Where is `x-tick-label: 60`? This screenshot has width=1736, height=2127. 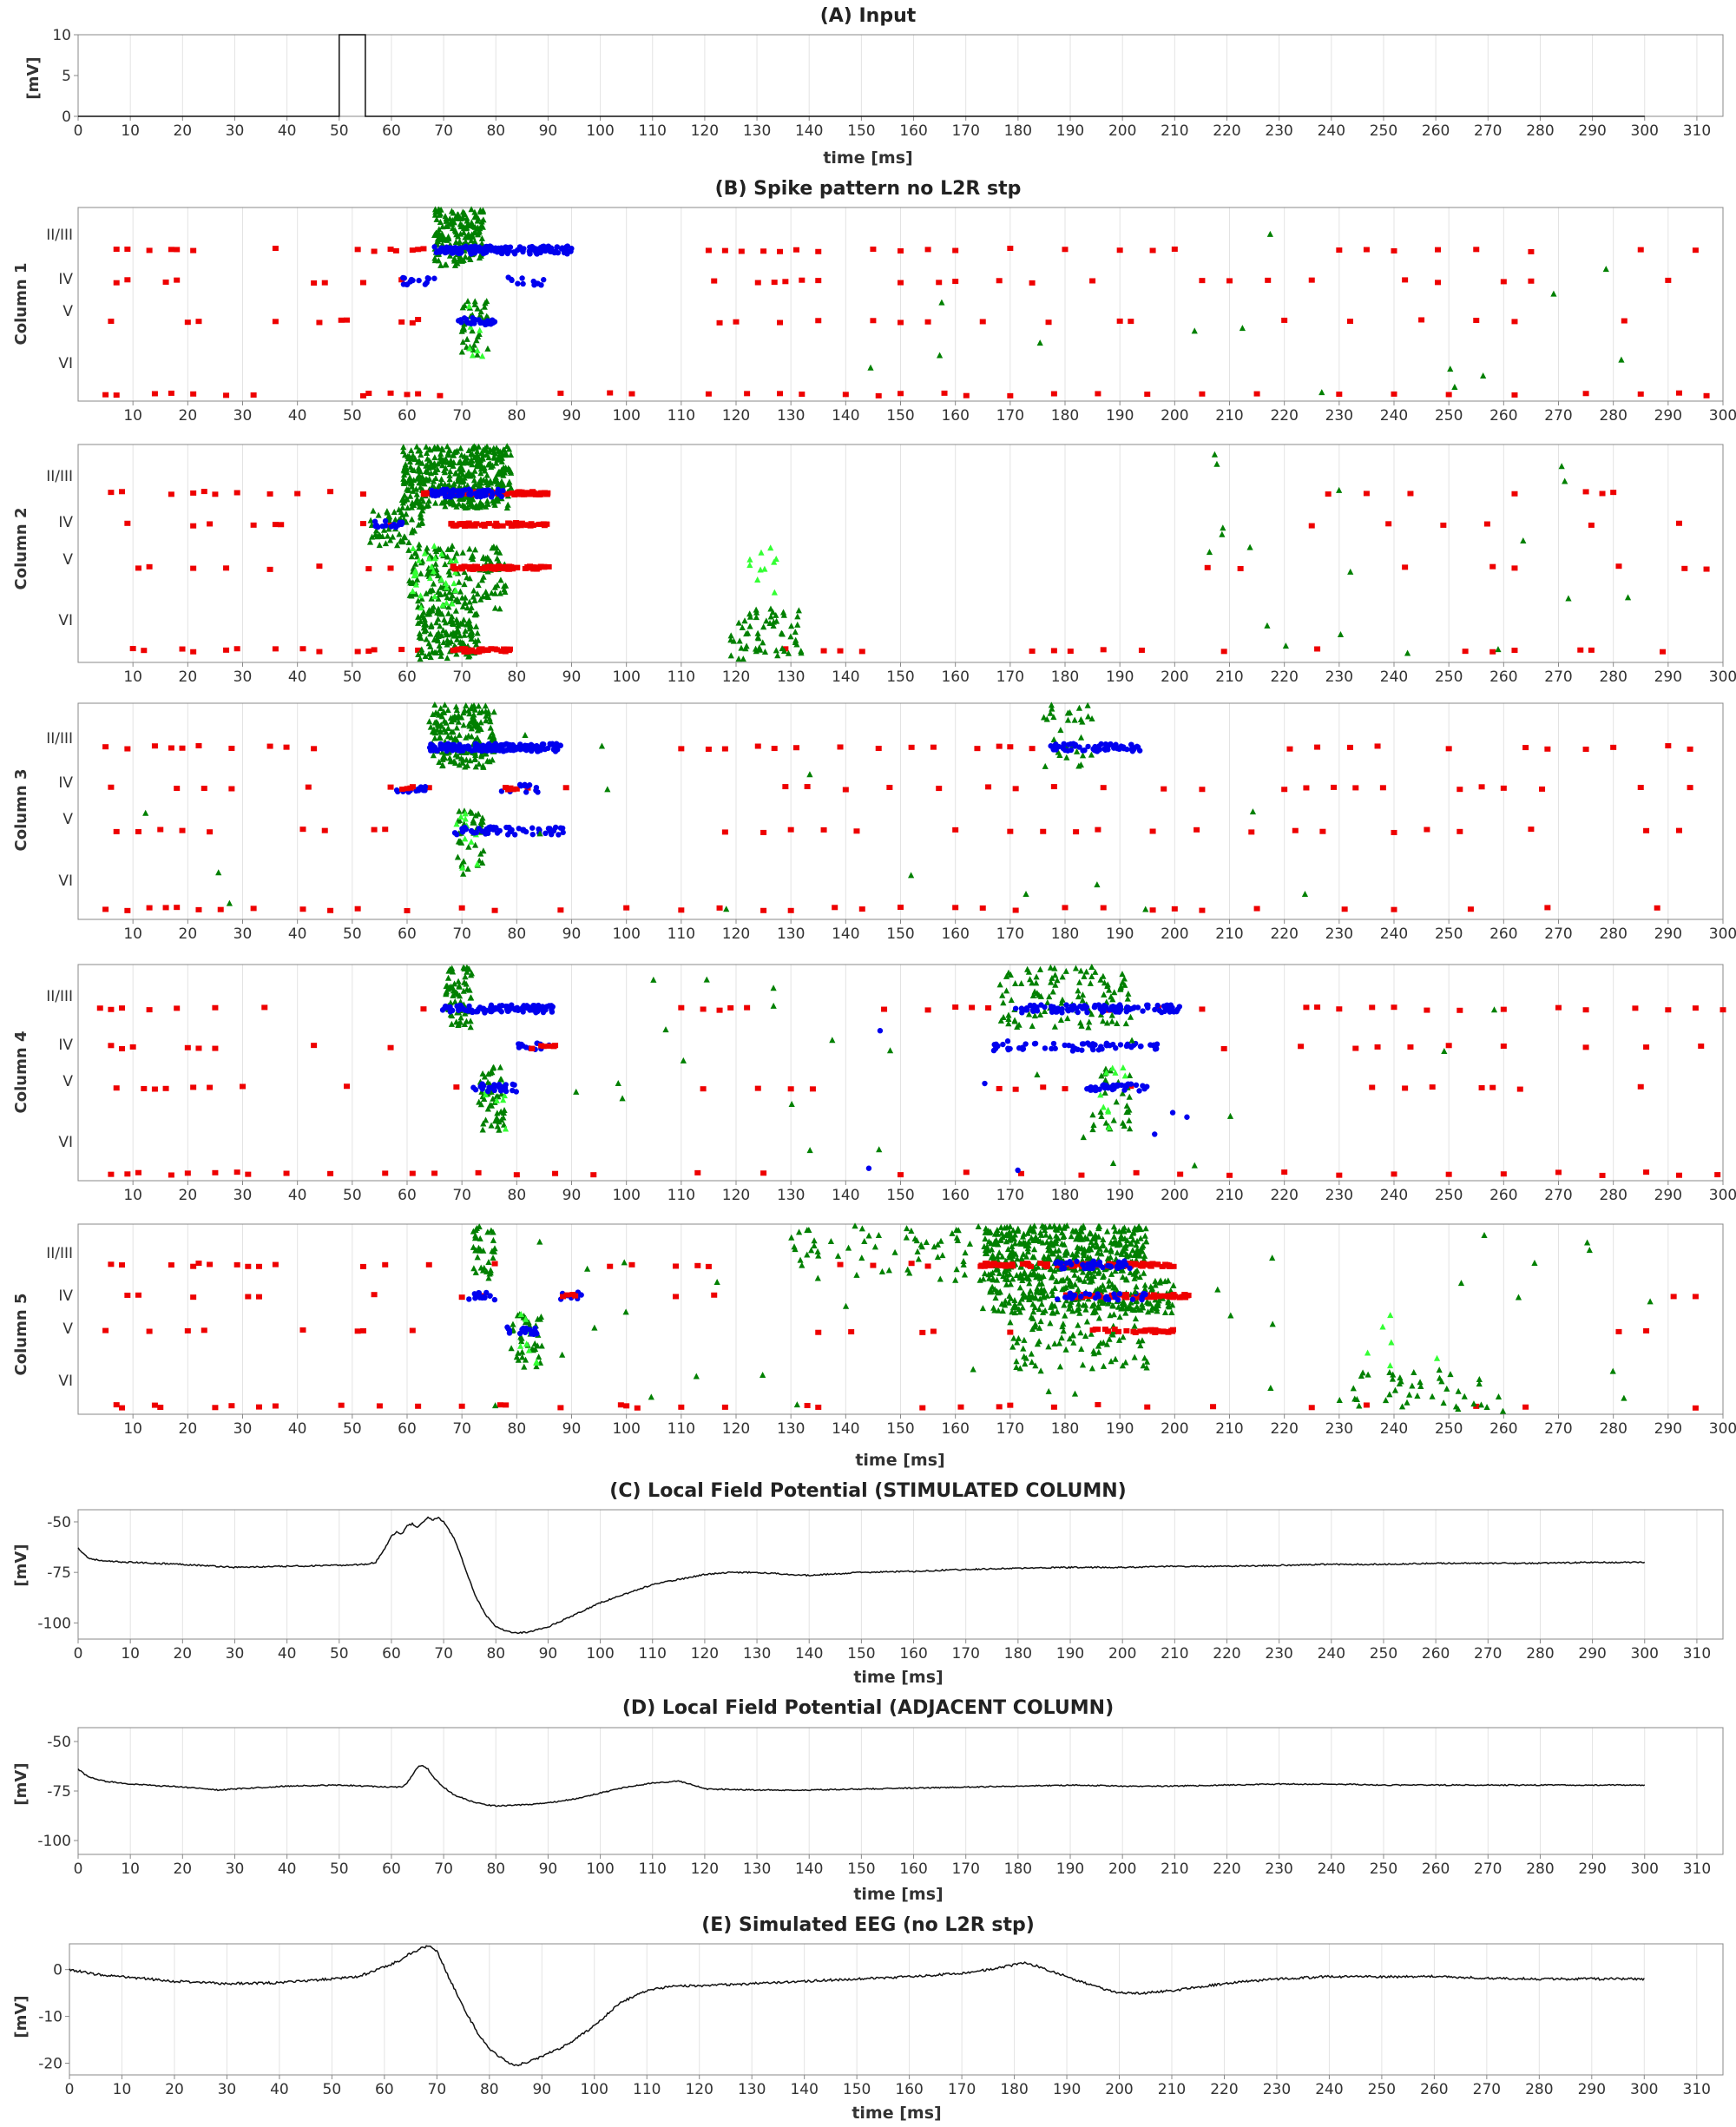 x-tick-label: 60 is located at coordinates (391, 131).